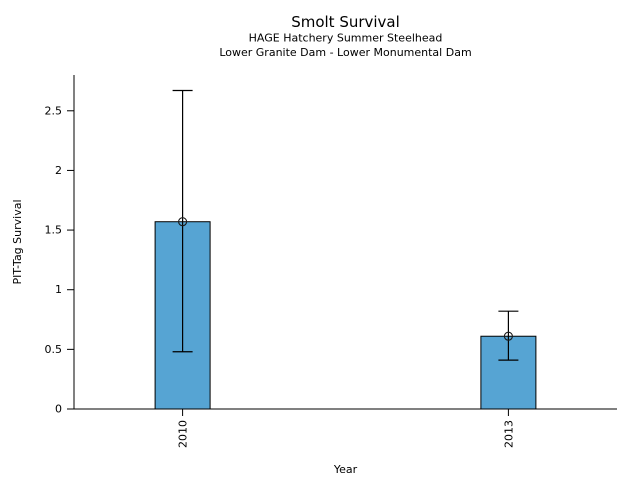  I want to click on y-tick-label: 1, so click(58, 289).